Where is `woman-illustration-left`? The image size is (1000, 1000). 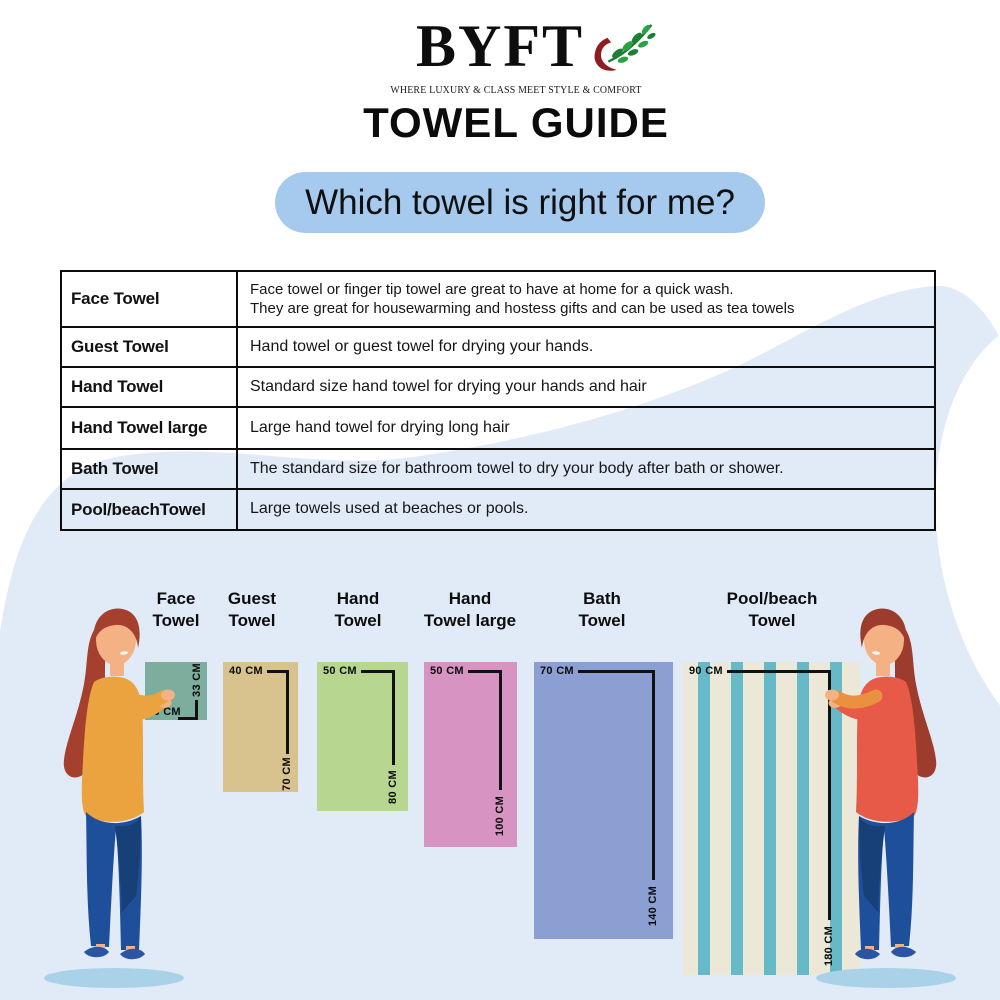 woman-illustration-left is located at coordinates (114, 798).